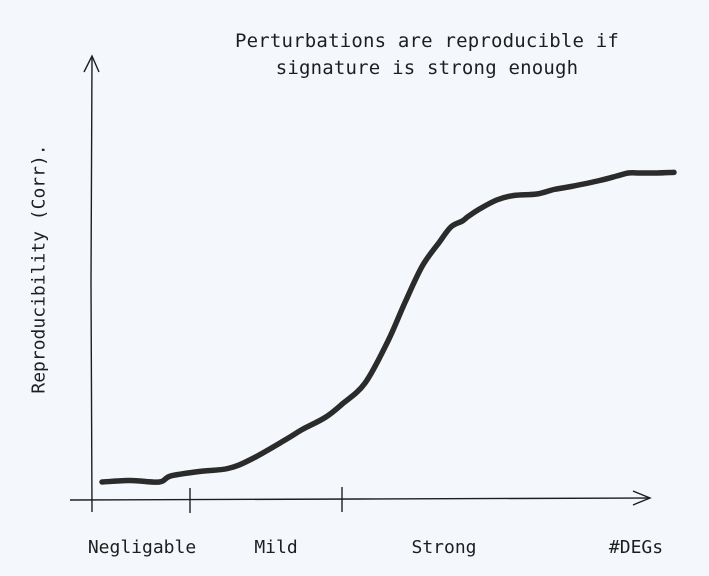 The height and width of the screenshot is (576, 709). Describe the element at coordinates (427, 68) in the screenshot. I see `chart-title-line-2: signature is strong enough` at that location.